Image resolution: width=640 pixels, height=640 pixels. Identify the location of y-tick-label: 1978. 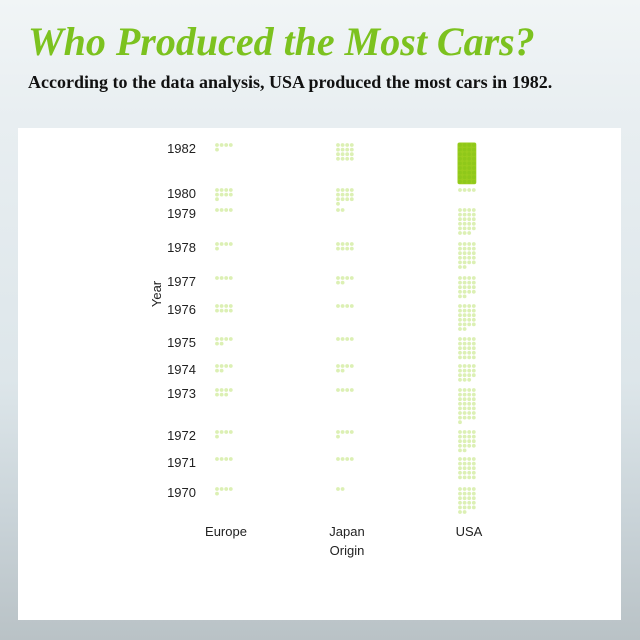
(181, 247).